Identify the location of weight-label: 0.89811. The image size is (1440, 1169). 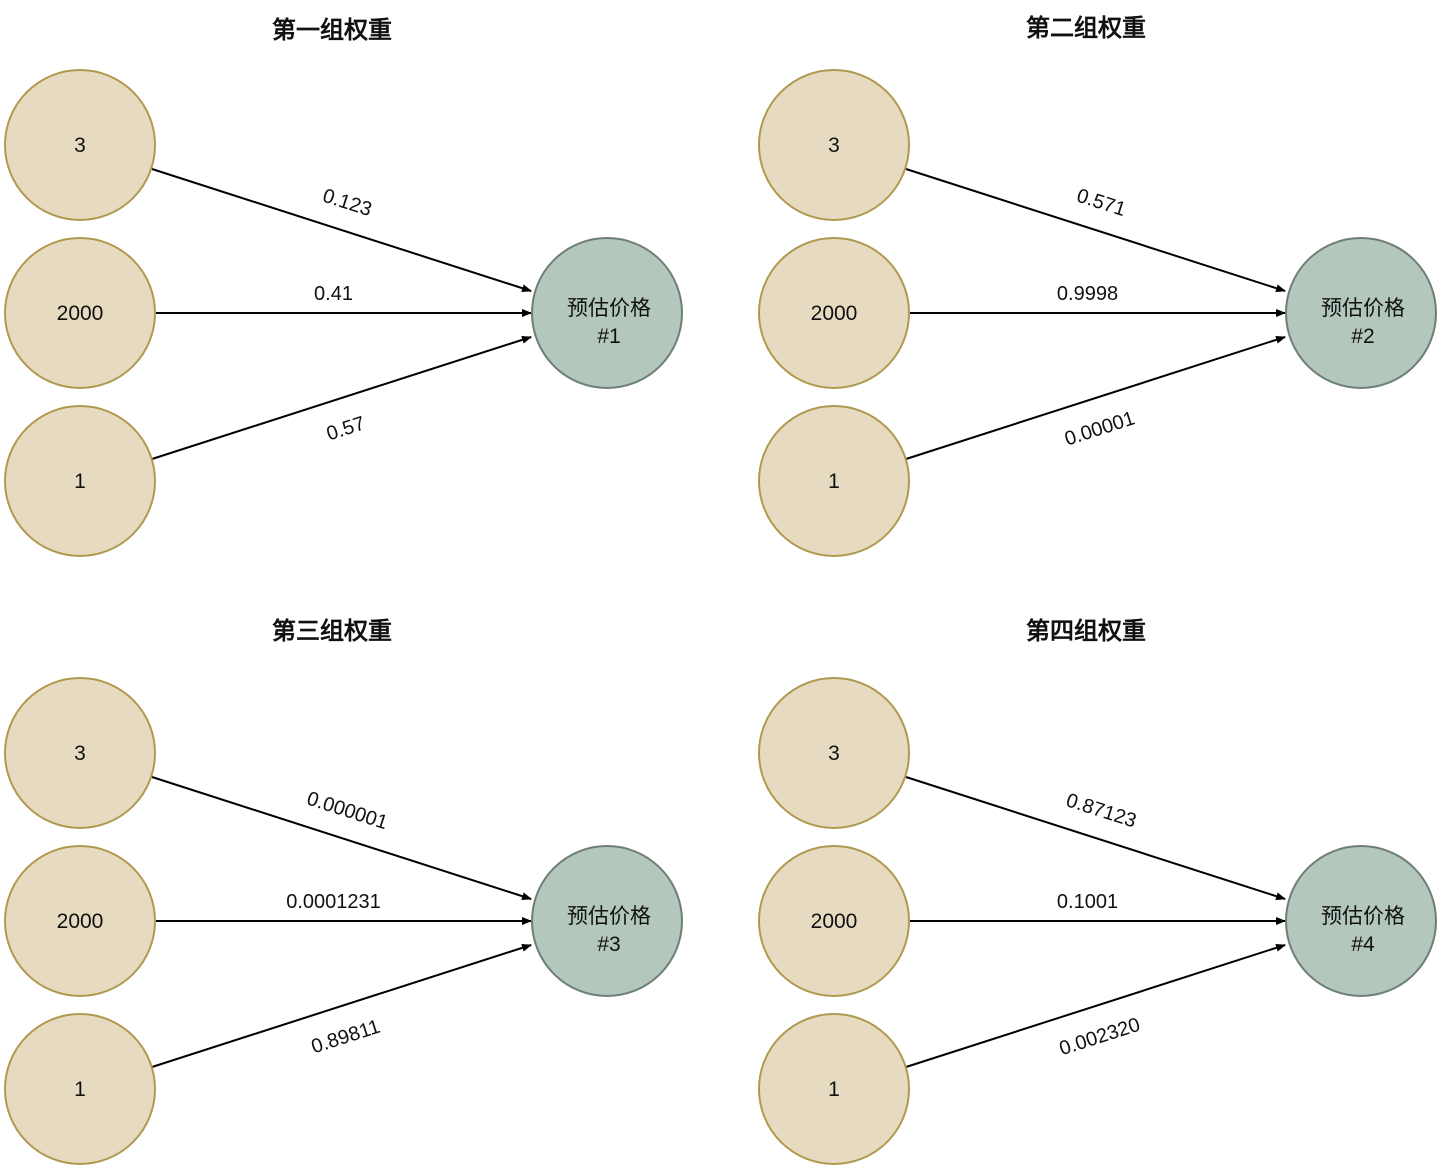
(346, 1037).